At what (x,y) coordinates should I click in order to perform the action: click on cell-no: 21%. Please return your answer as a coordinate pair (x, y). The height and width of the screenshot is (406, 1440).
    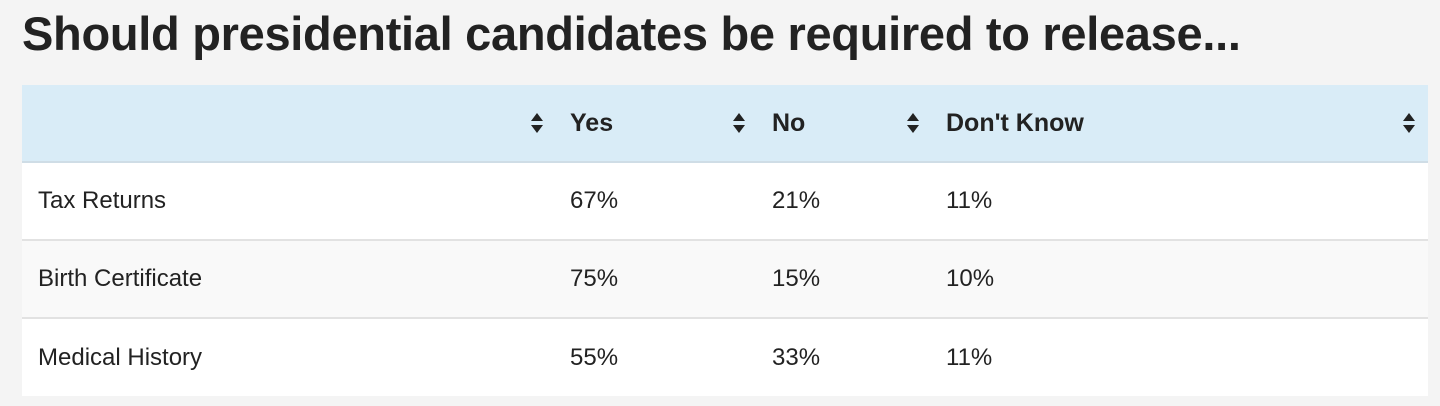
    Looking at the image, I should click on (796, 200).